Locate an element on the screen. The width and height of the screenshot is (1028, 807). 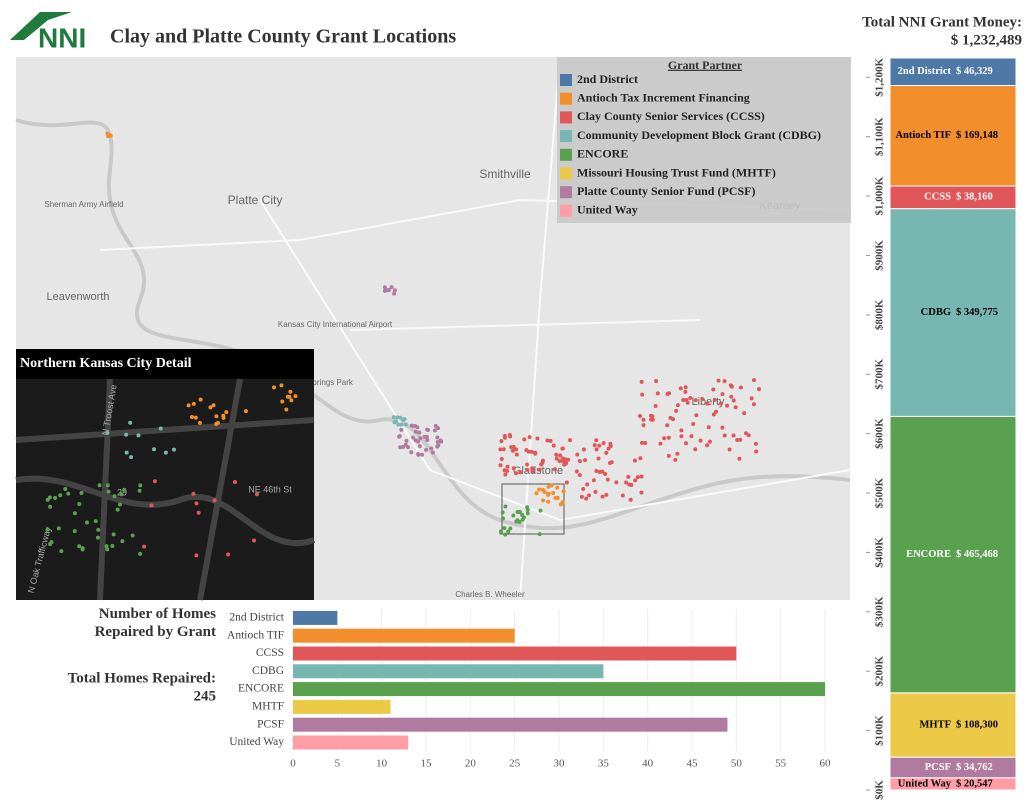
chart-title: Total NNI Grant Money: is located at coordinates (942, 22).